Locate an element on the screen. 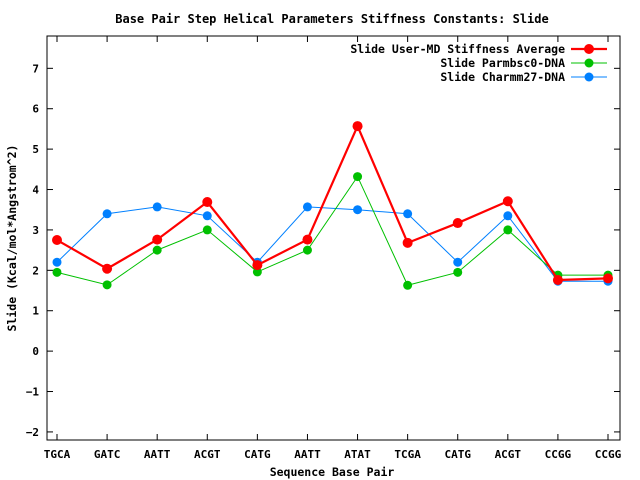 The height and width of the screenshot is (480, 640). y-tick-label: 7 is located at coordinates (35, 68).